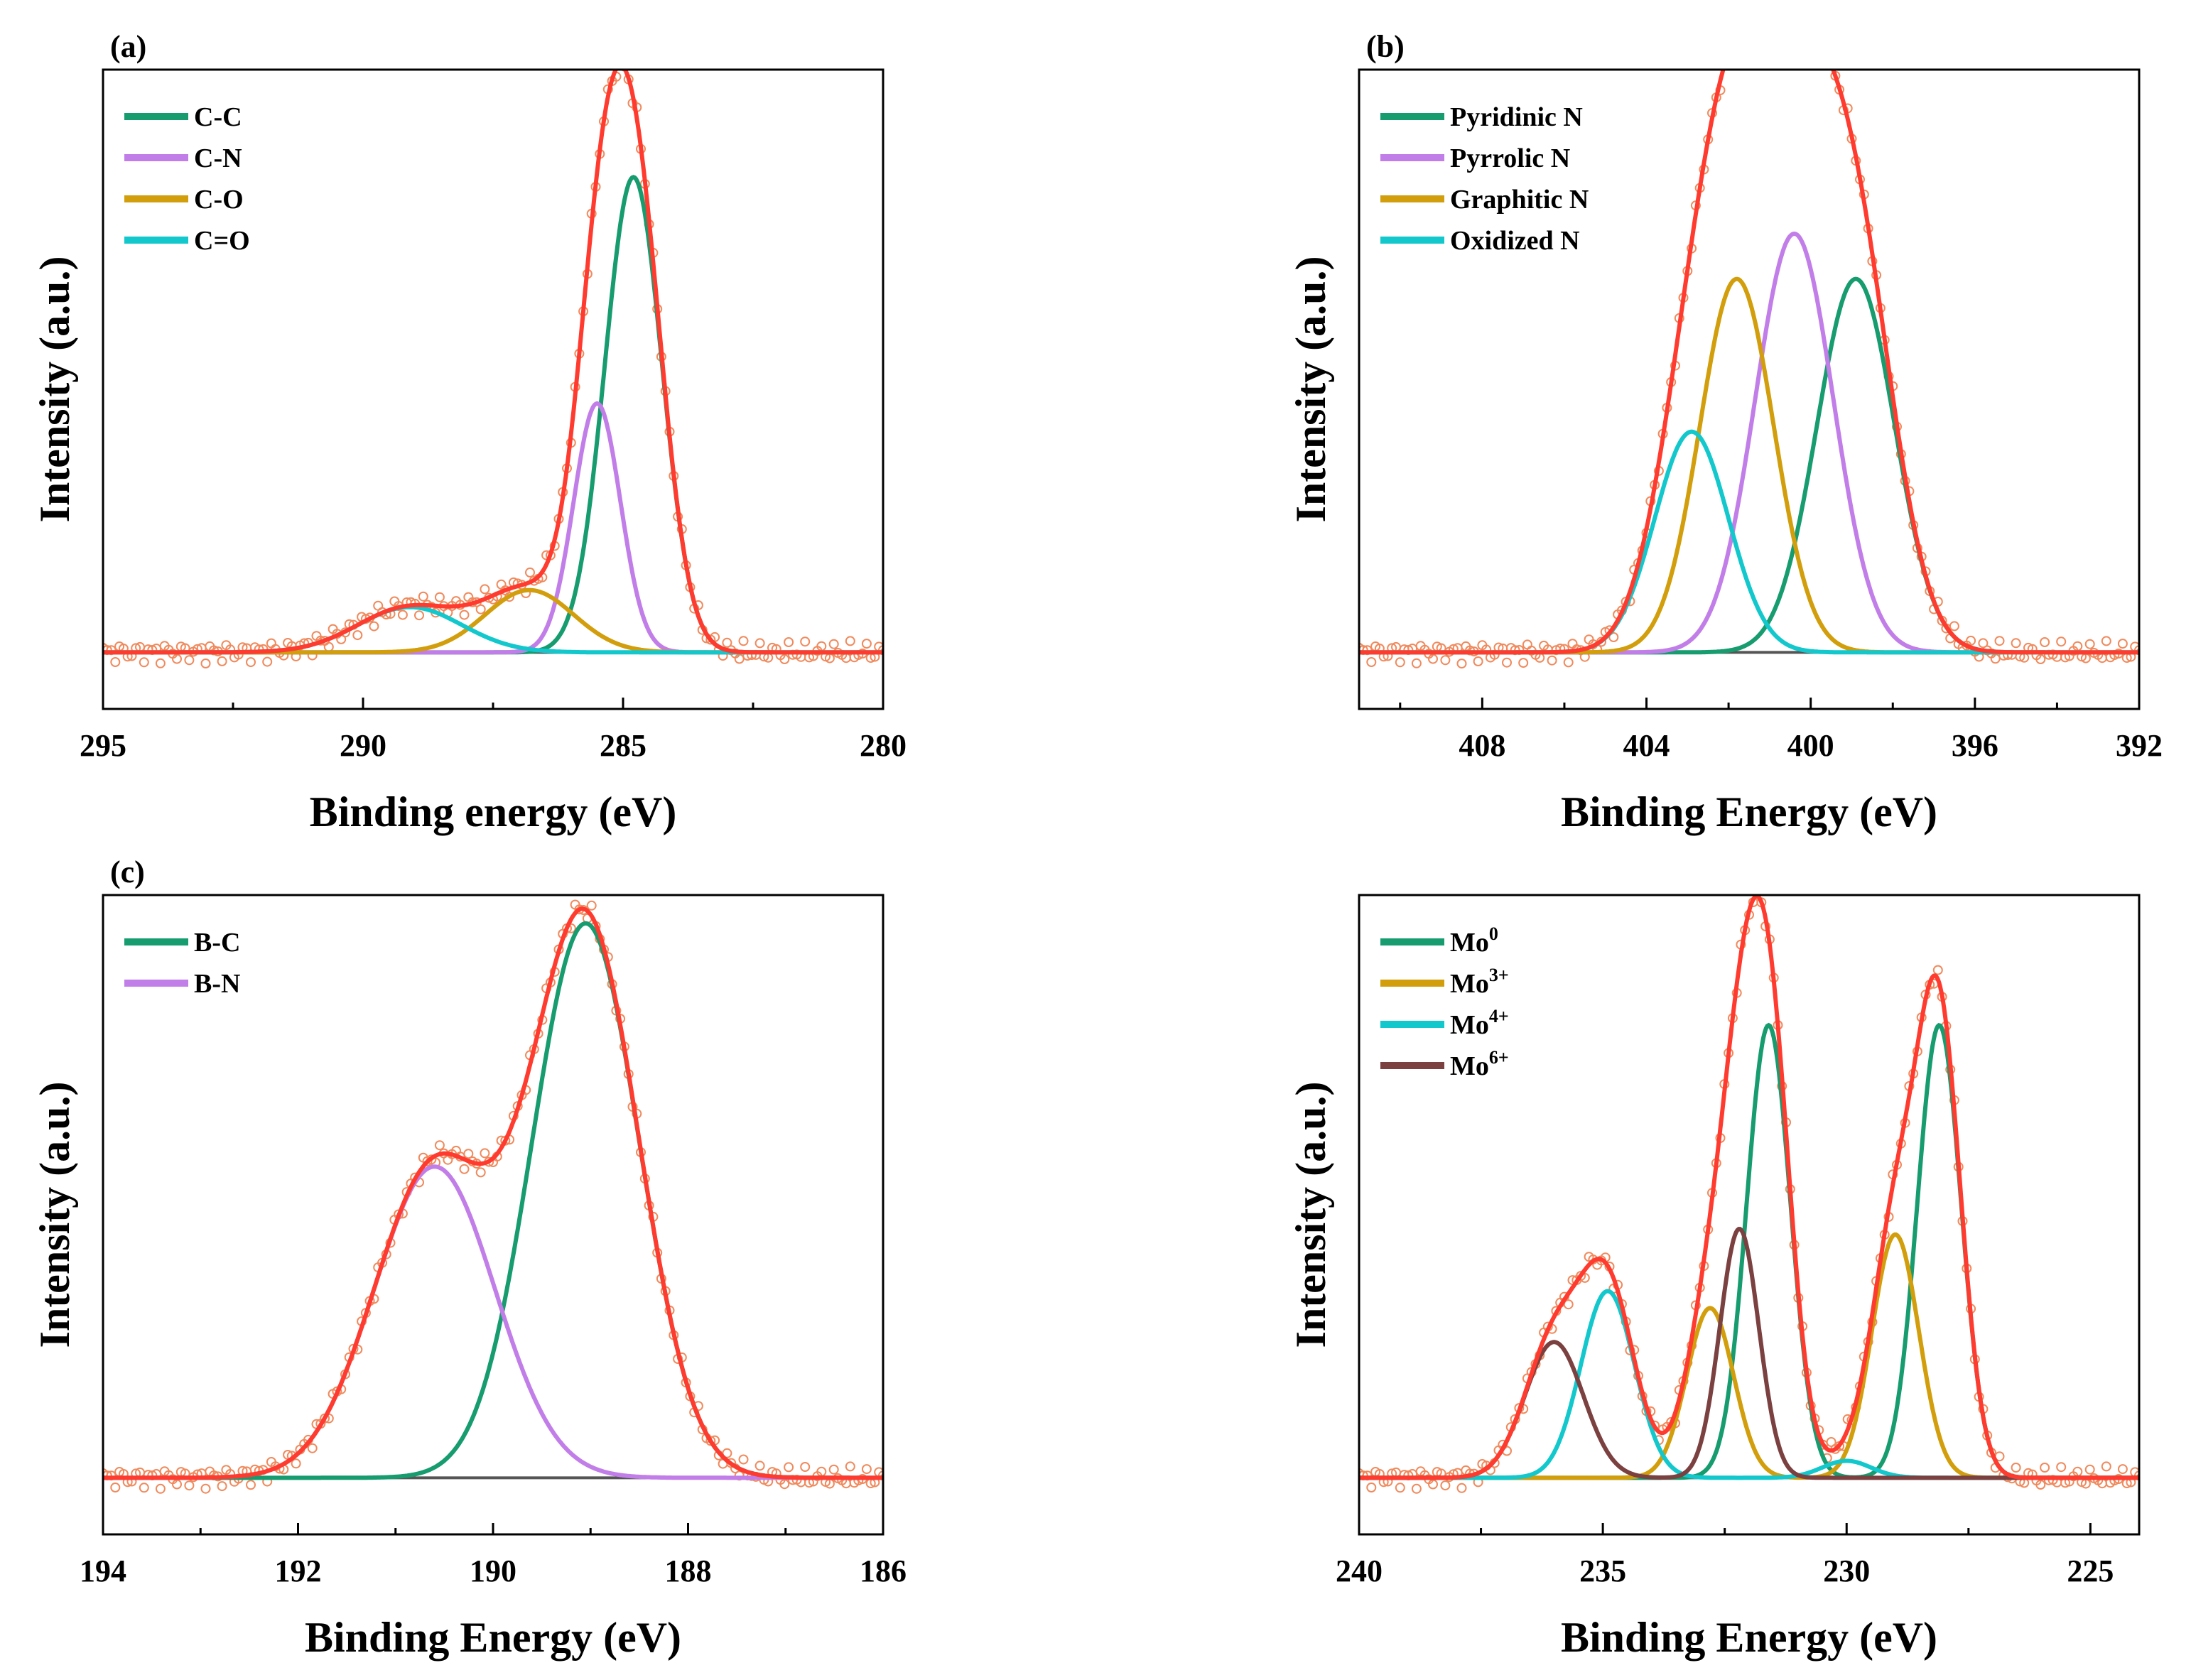  Describe the element at coordinates (493, 1571) in the screenshot. I see `x-tick-label: 190` at that location.